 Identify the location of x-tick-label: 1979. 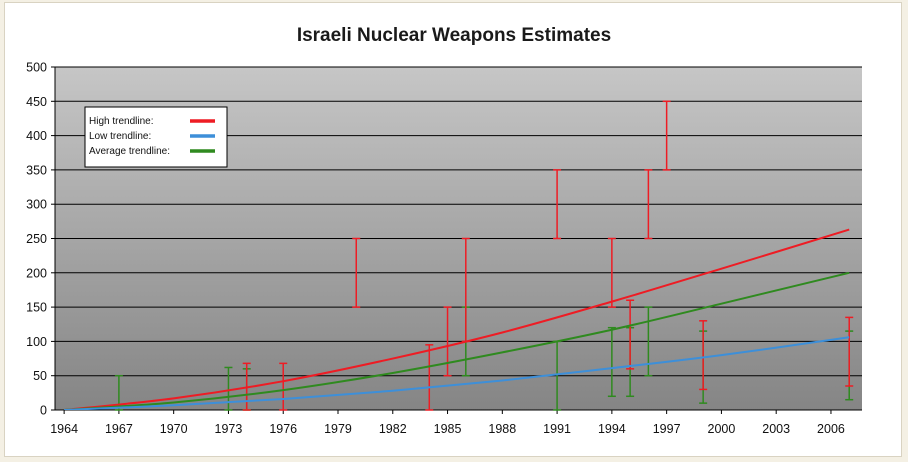
(338, 429).